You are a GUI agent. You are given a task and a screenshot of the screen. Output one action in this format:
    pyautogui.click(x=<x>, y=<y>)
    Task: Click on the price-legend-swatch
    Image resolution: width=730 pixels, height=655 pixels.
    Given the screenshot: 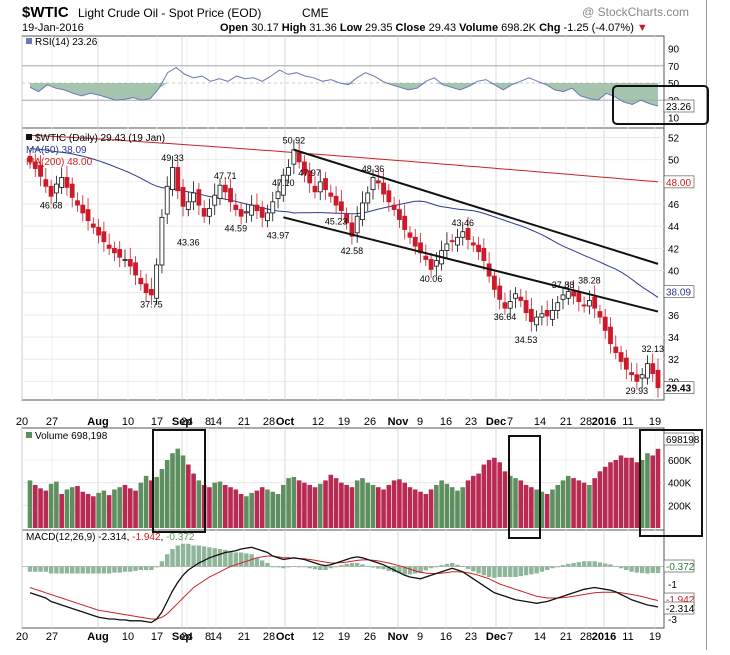 What is the action you would take?
    pyautogui.click(x=29, y=137)
    